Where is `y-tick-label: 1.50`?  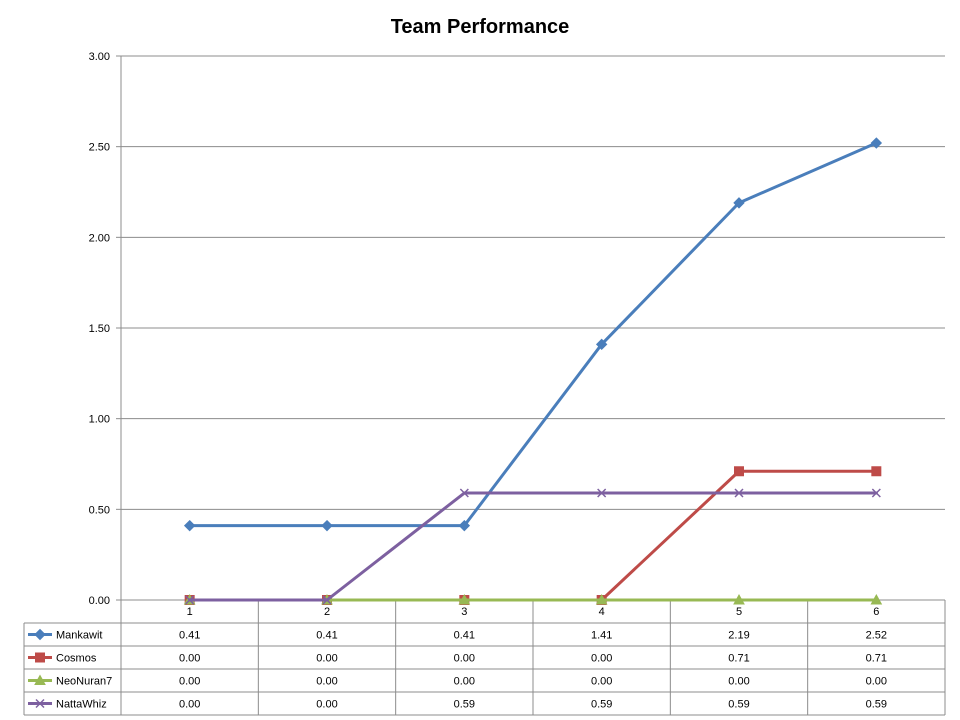
y-tick-label: 1.50 is located at coordinates (99, 329).